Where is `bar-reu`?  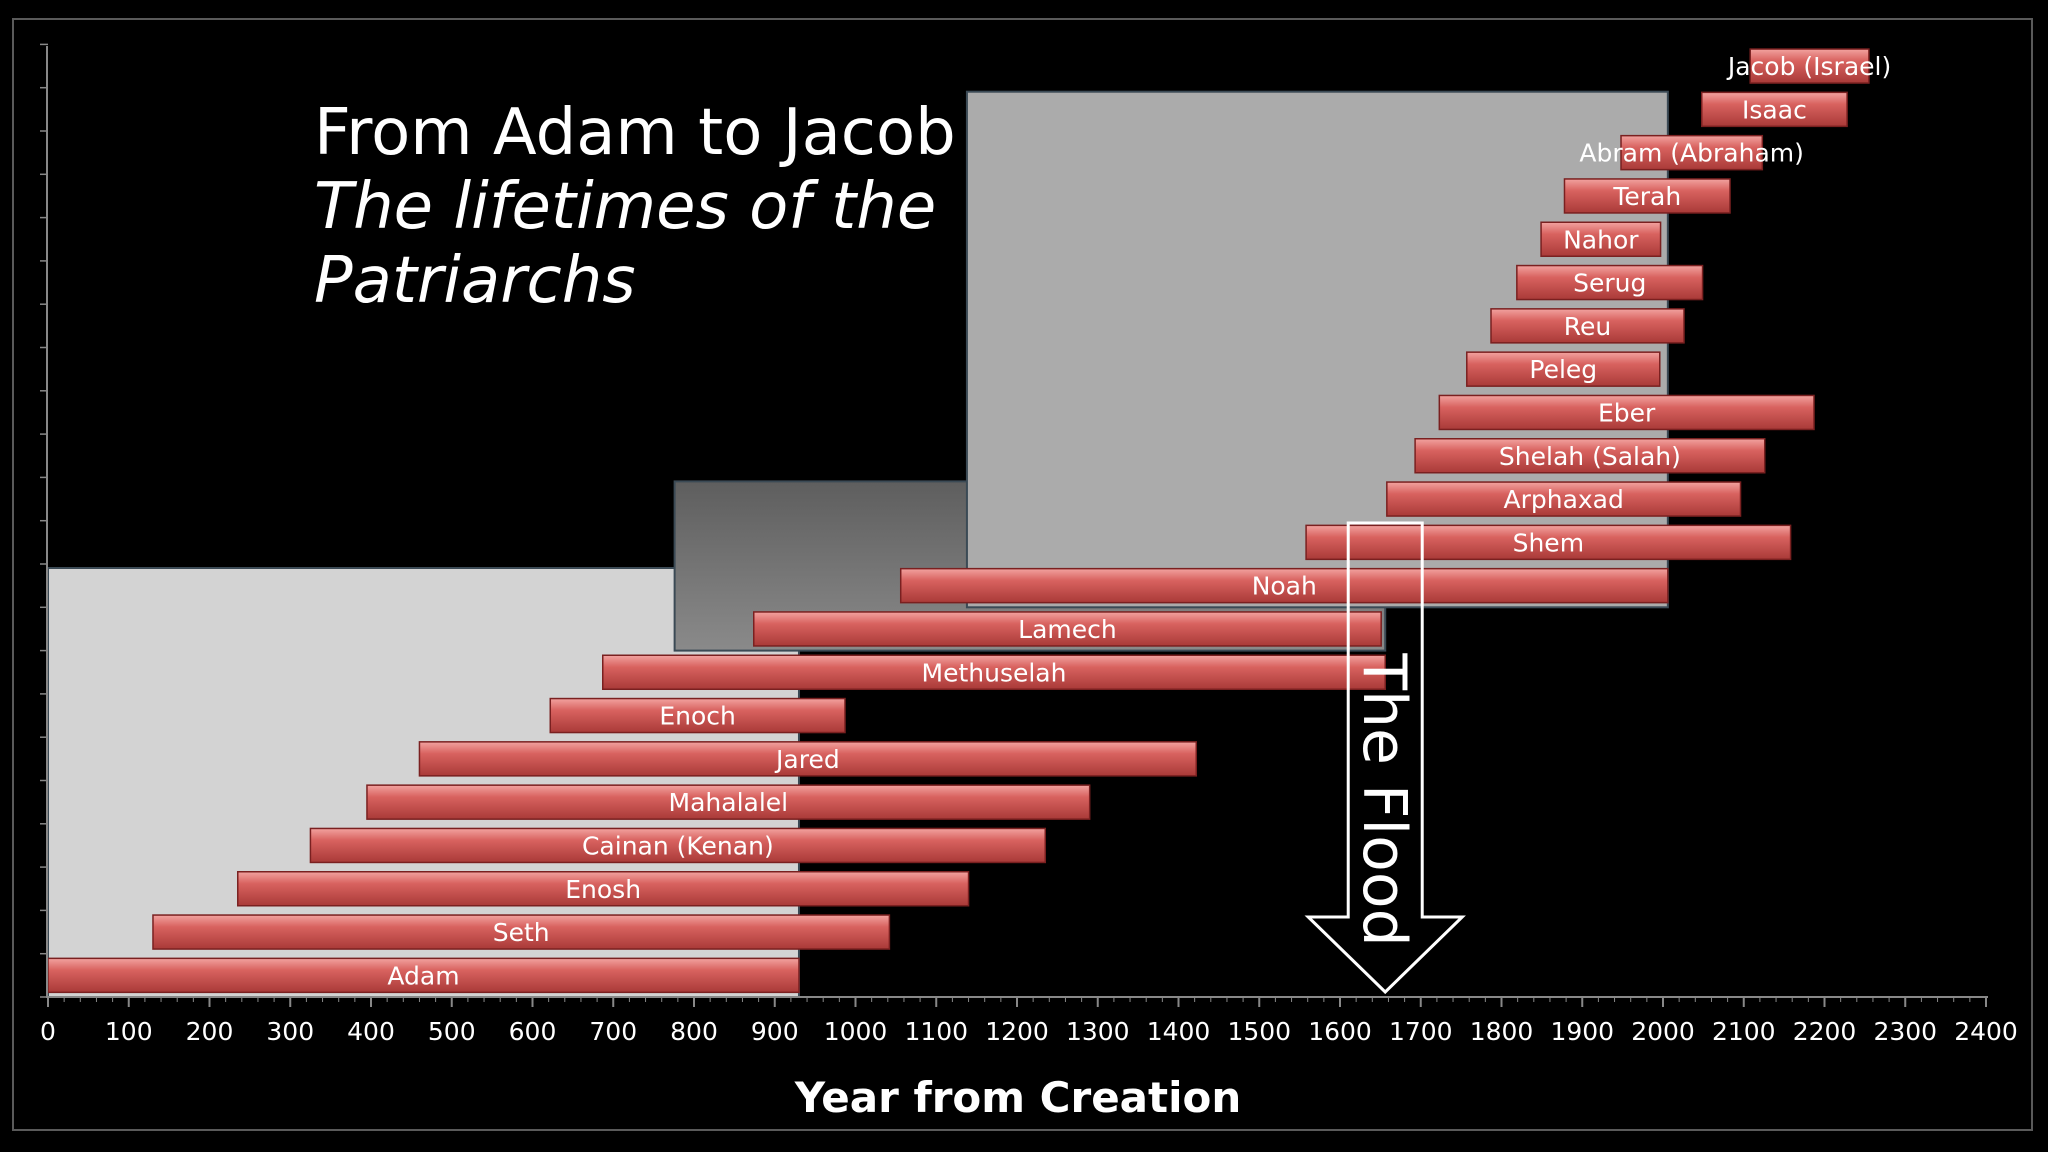
bar-reu is located at coordinates (1587, 326).